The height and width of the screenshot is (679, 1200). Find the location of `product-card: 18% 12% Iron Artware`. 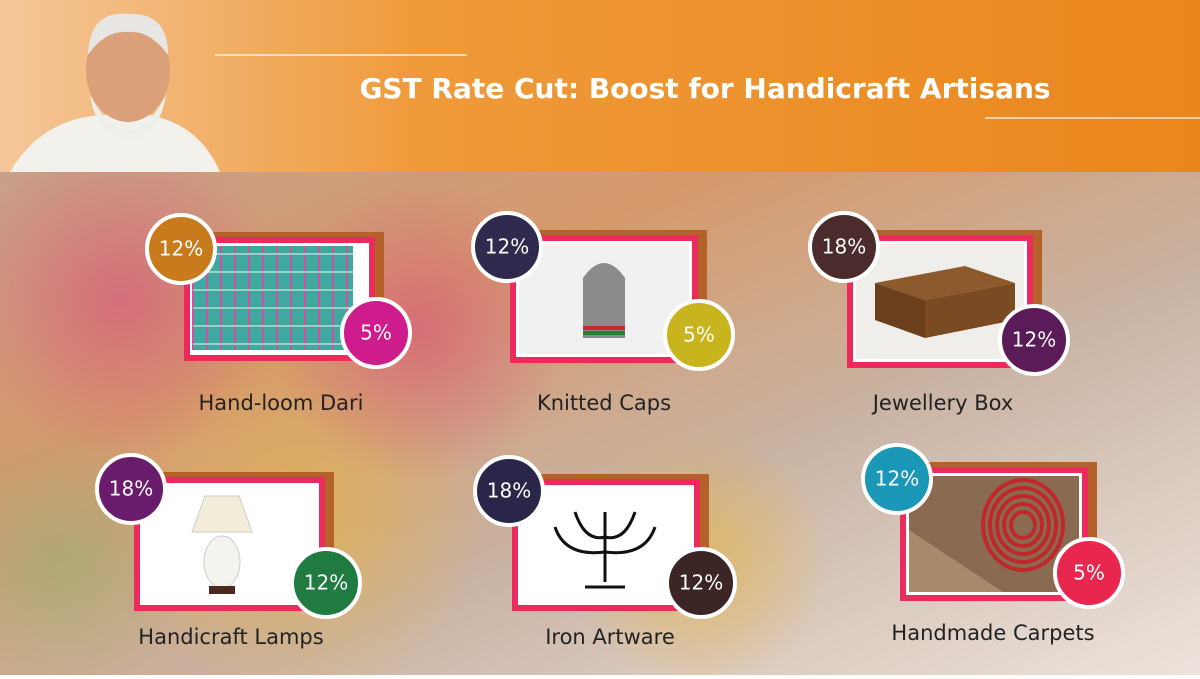

product-card: 18% 12% Iron Artware is located at coordinates (605, 552).